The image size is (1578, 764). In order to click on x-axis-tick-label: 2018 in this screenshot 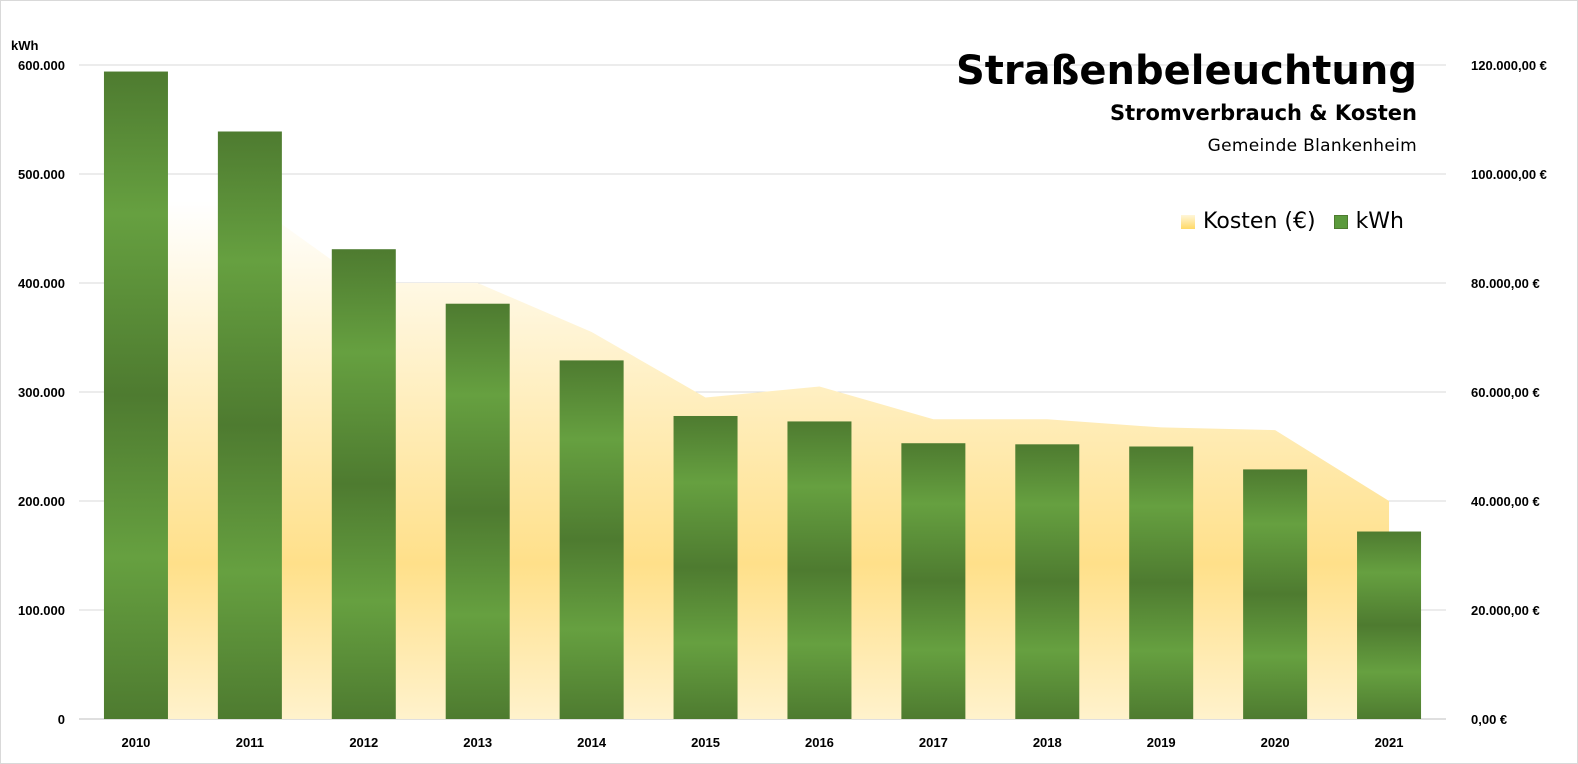, I will do `click(1047, 742)`.